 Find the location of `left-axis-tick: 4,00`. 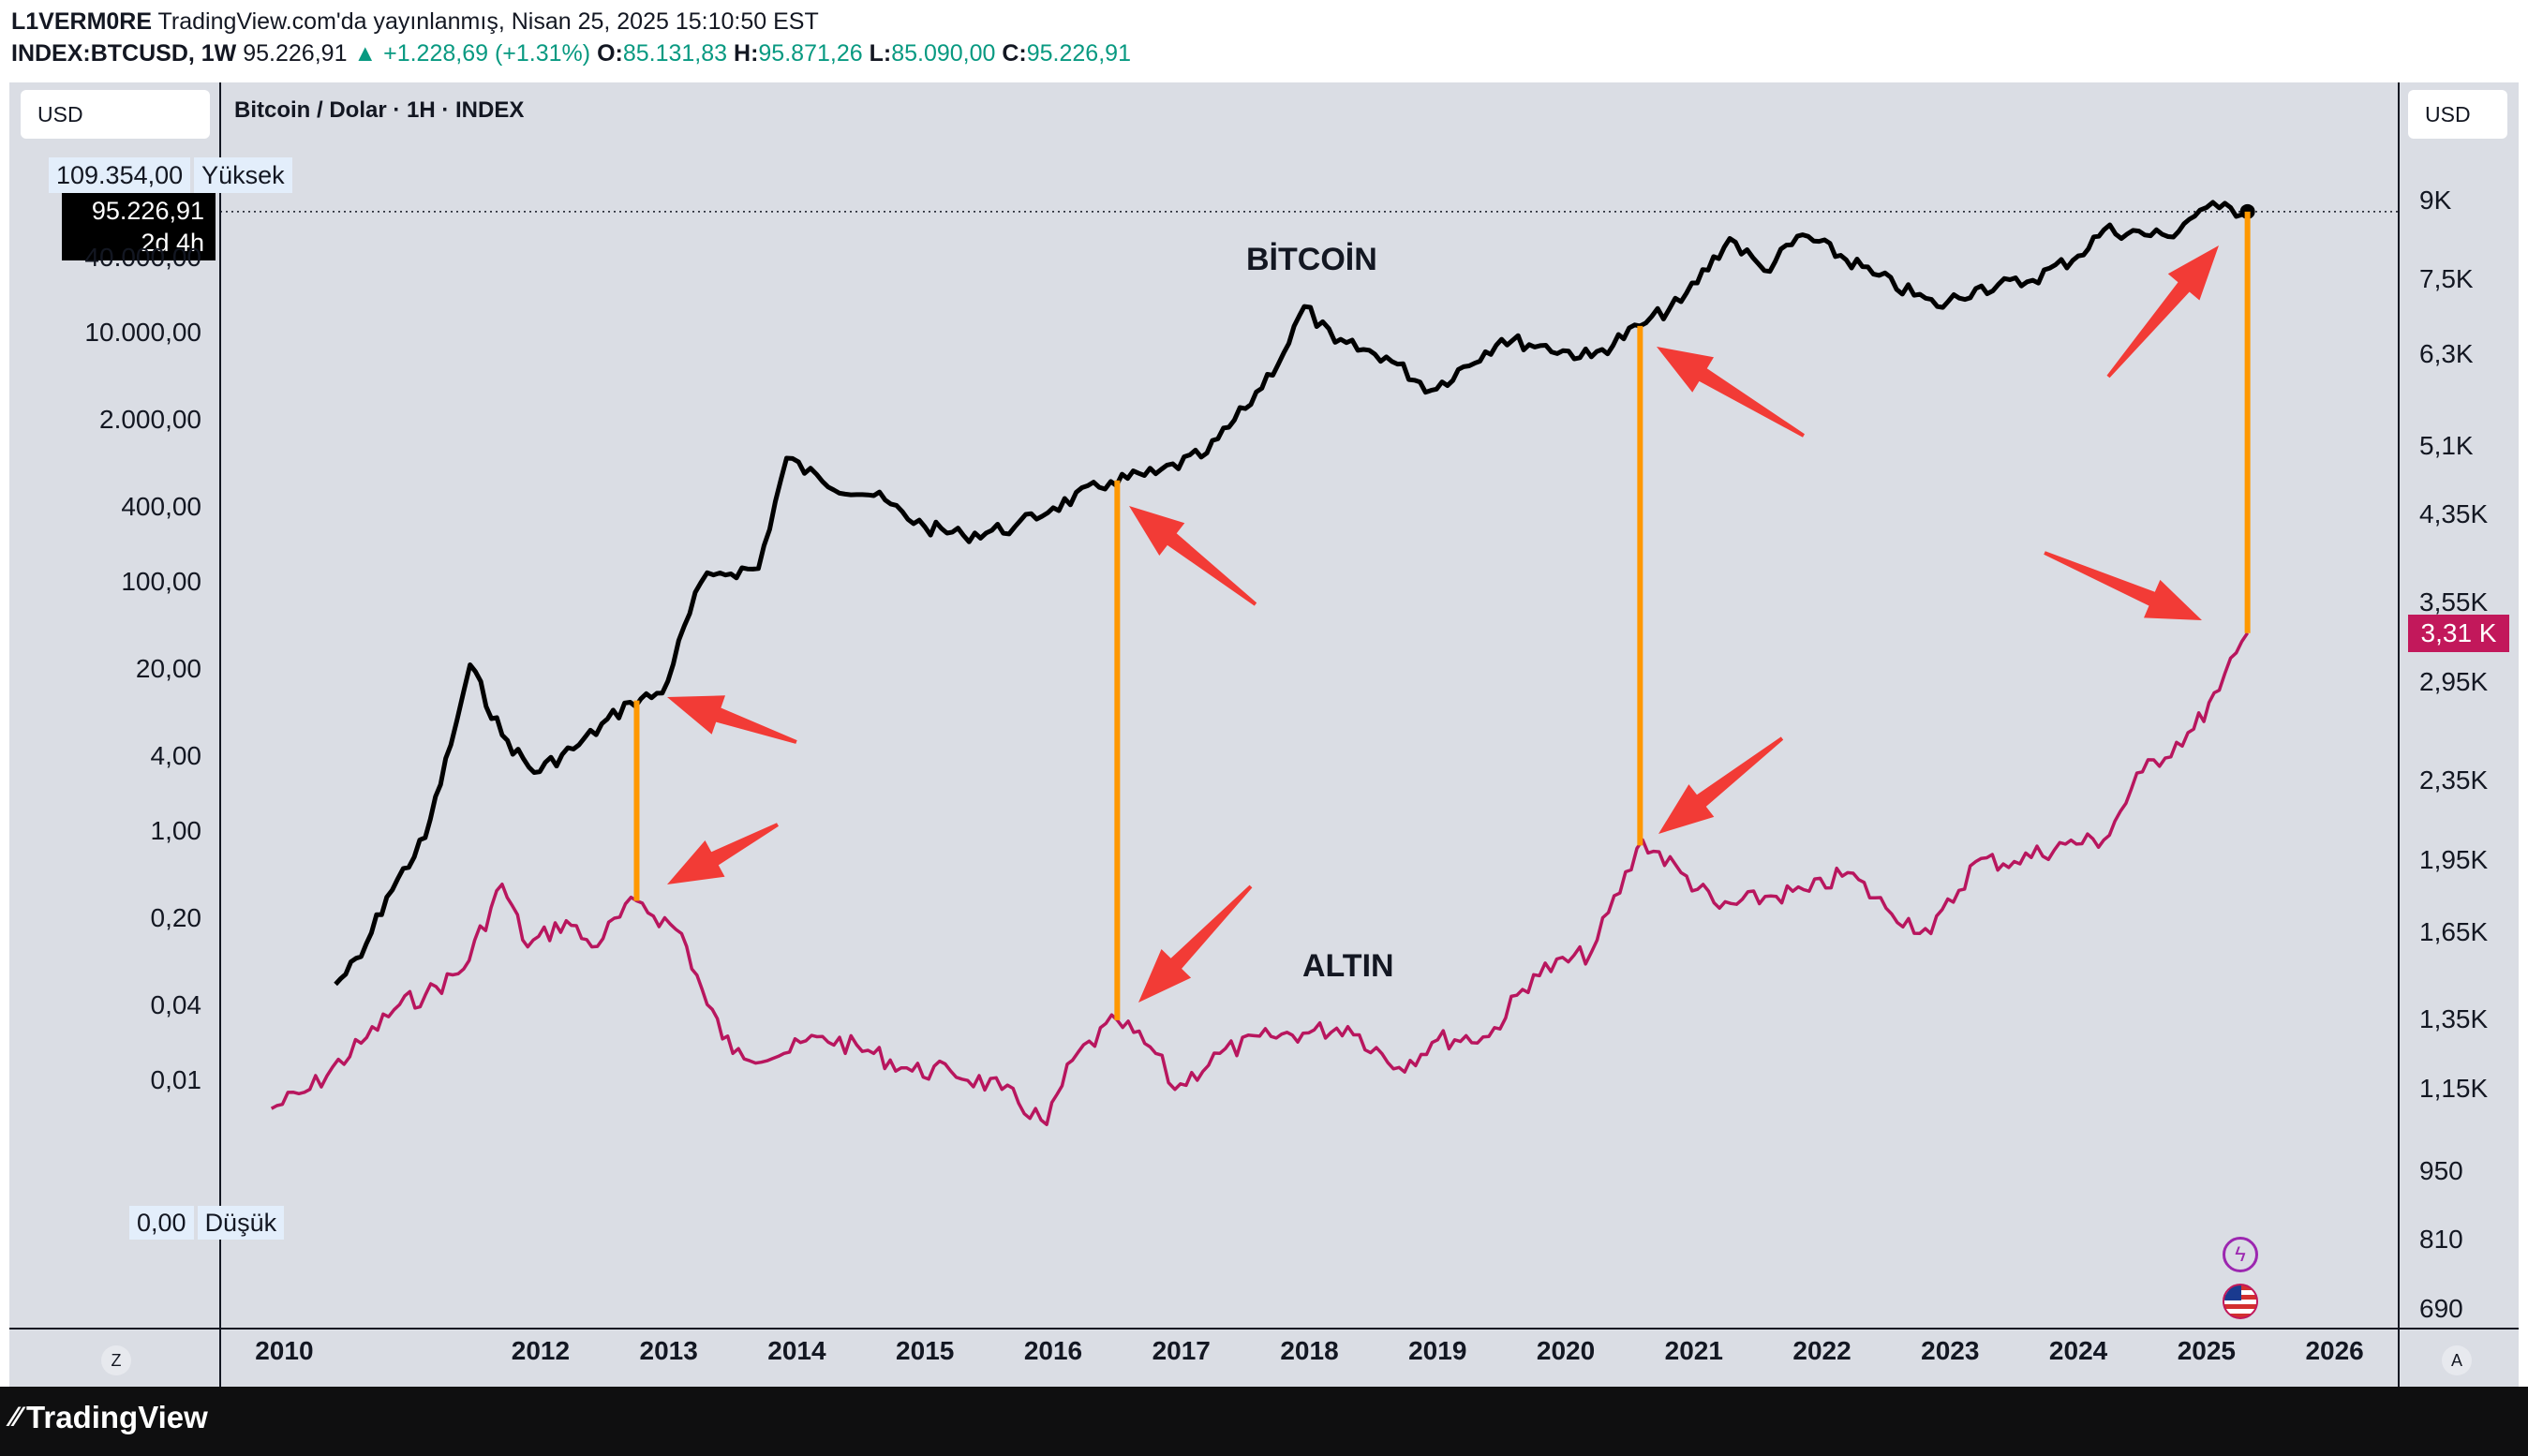

left-axis-tick: 4,00 is located at coordinates (176, 755).